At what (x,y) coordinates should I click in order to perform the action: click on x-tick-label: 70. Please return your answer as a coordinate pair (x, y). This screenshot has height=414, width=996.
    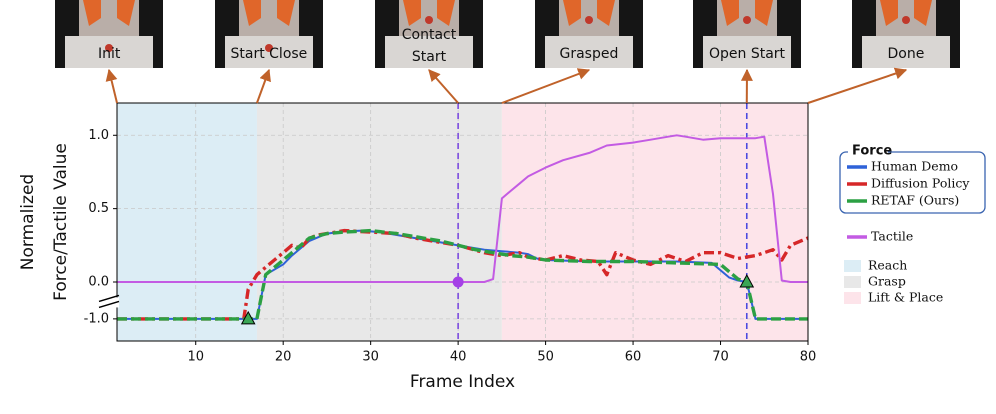
    Looking at the image, I should click on (720, 357).